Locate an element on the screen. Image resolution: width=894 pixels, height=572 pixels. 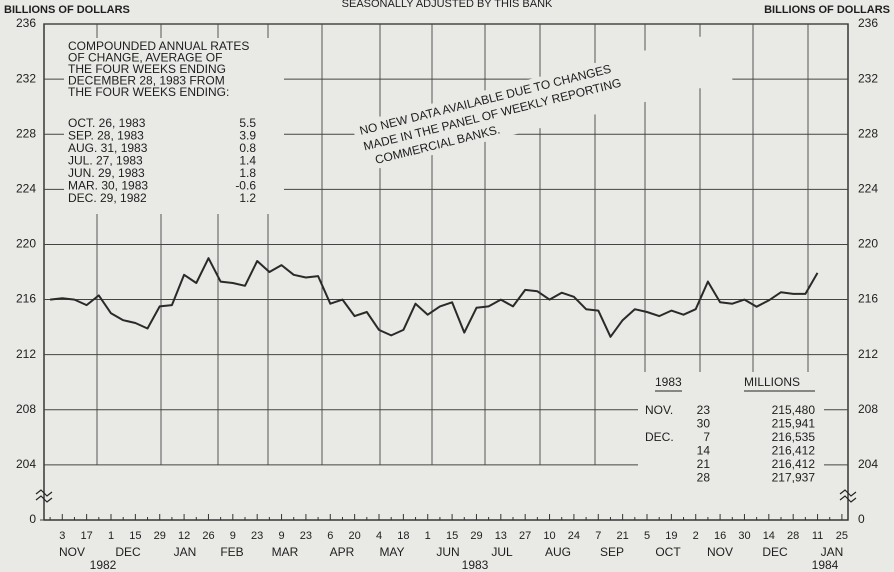
month-label: AUG is located at coordinates (558, 552).